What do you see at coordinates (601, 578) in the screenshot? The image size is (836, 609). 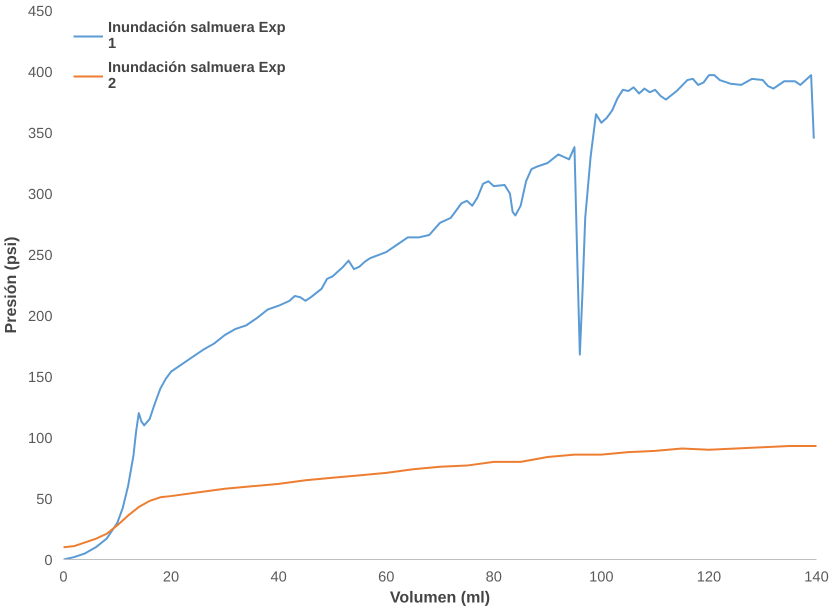 I see `x-tick-label: 100` at bounding box center [601, 578].